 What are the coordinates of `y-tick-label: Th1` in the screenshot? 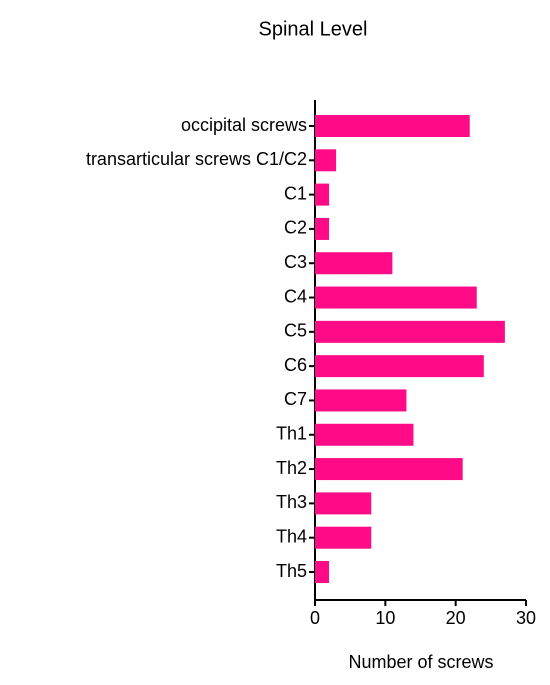 It's located at (291, 434).